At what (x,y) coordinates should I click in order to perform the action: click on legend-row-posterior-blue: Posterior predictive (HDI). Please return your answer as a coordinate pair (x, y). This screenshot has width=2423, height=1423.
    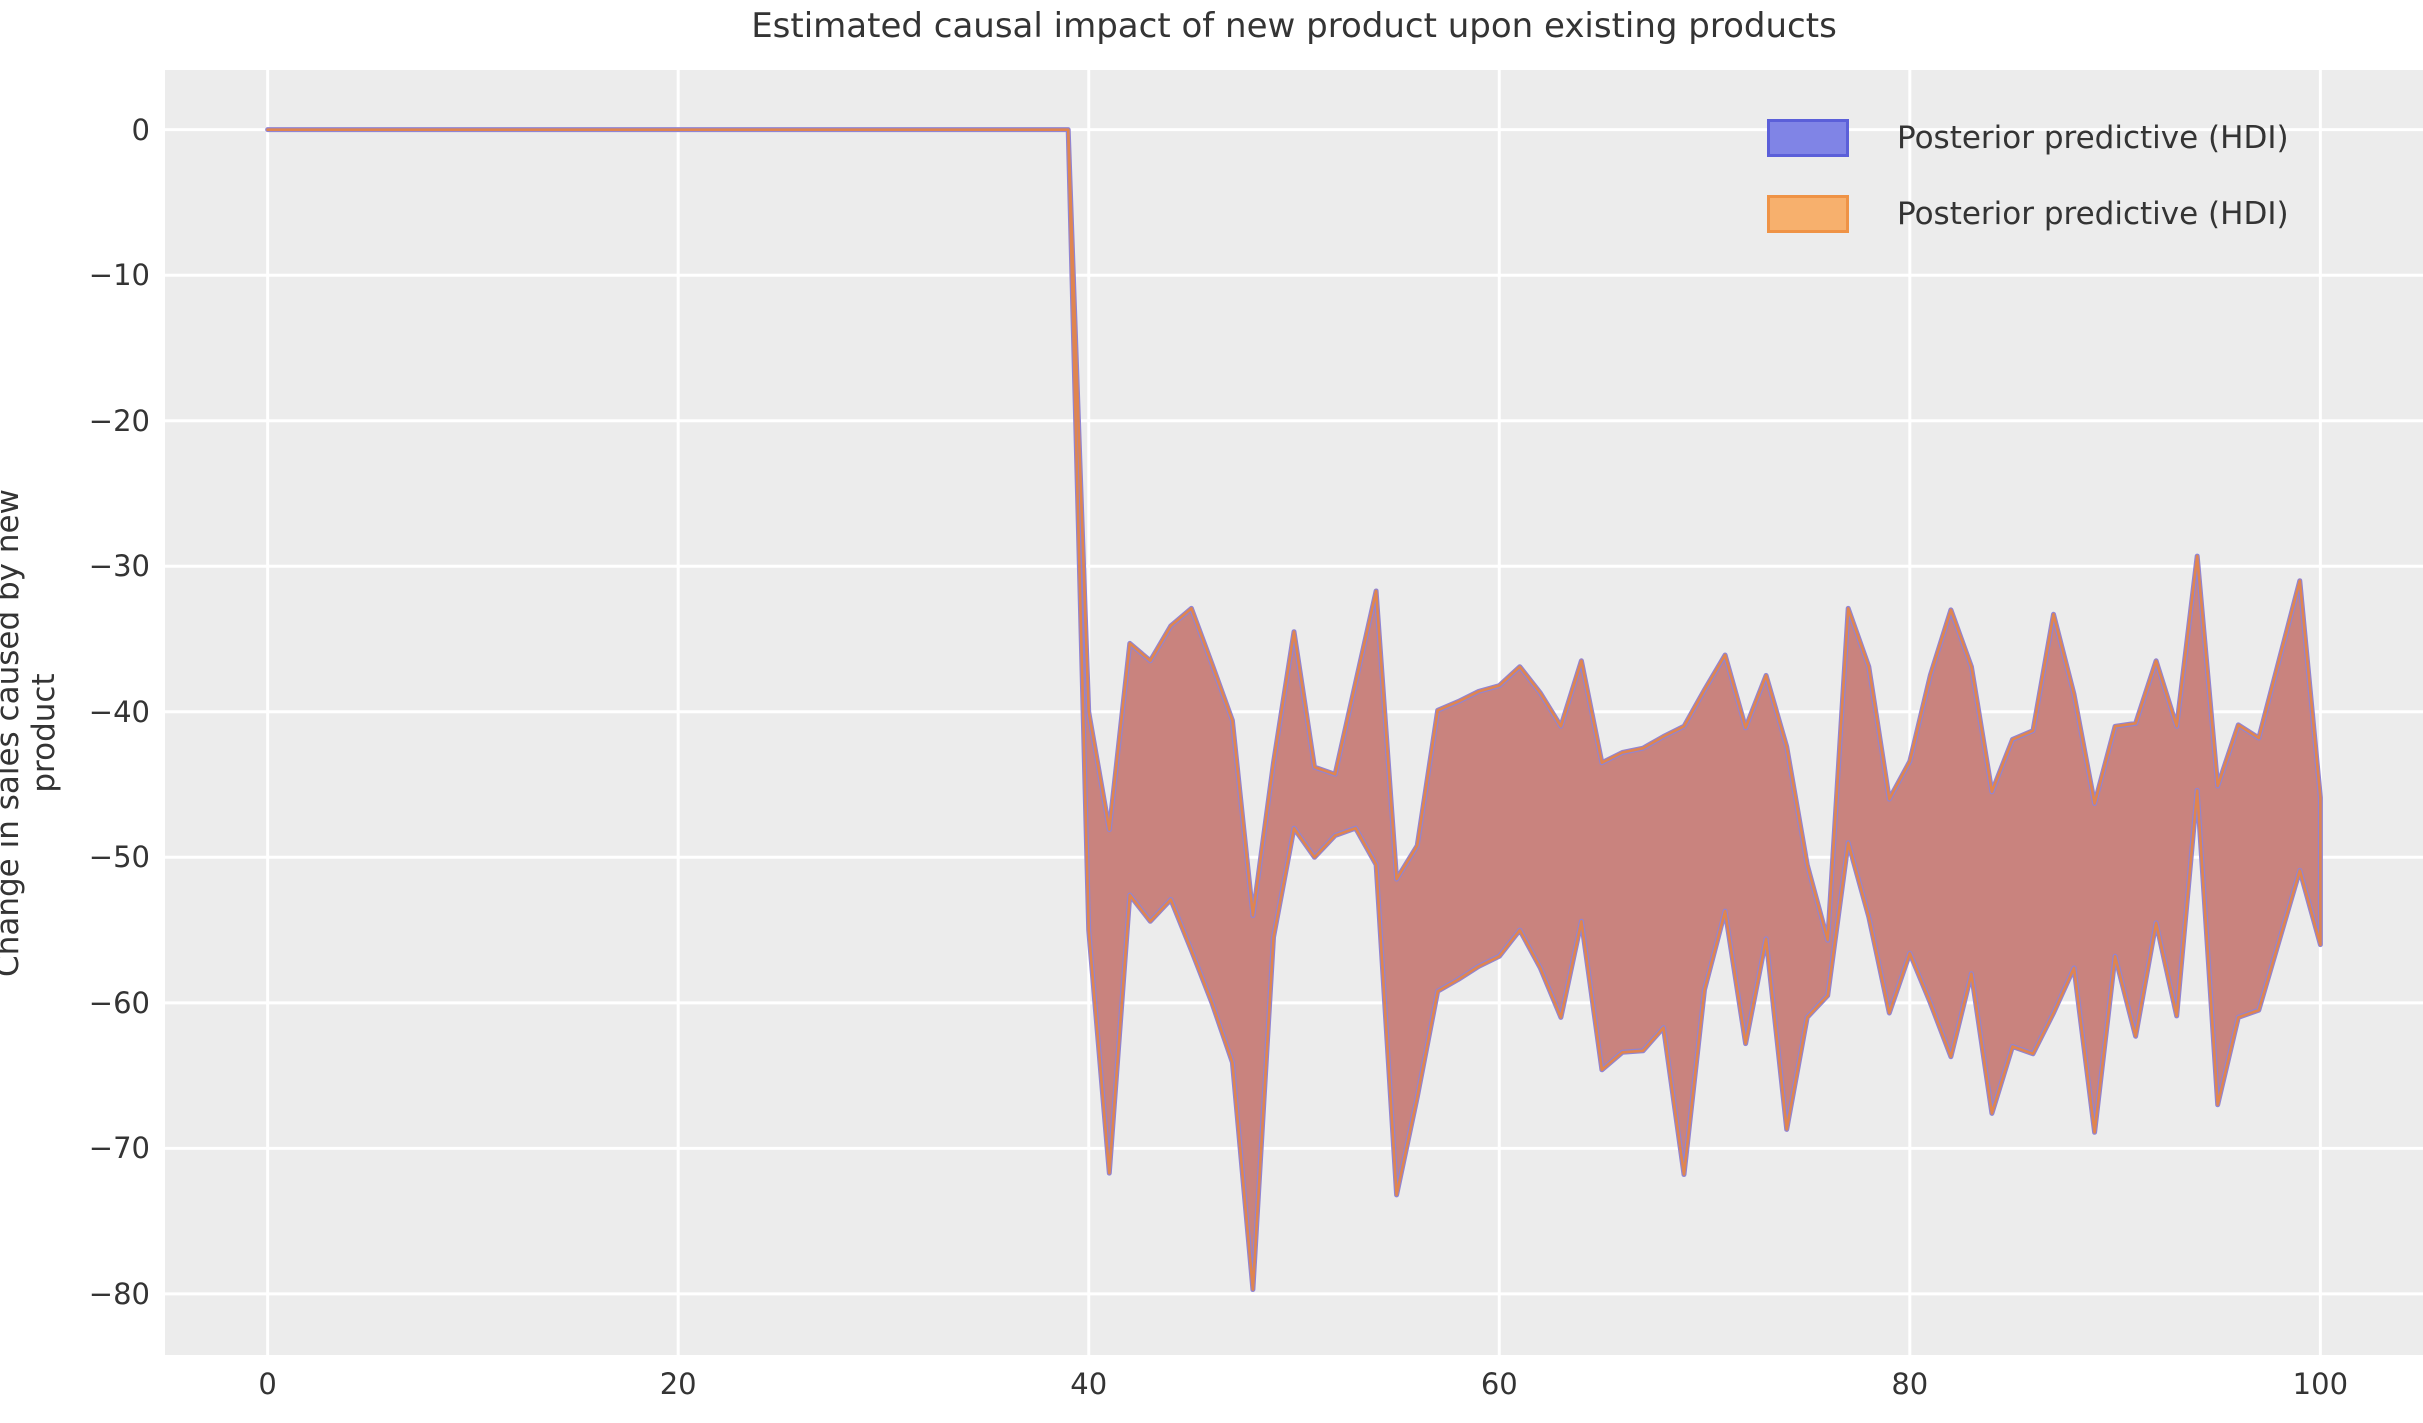
    Looking at the image, I should click on (2028, 138).